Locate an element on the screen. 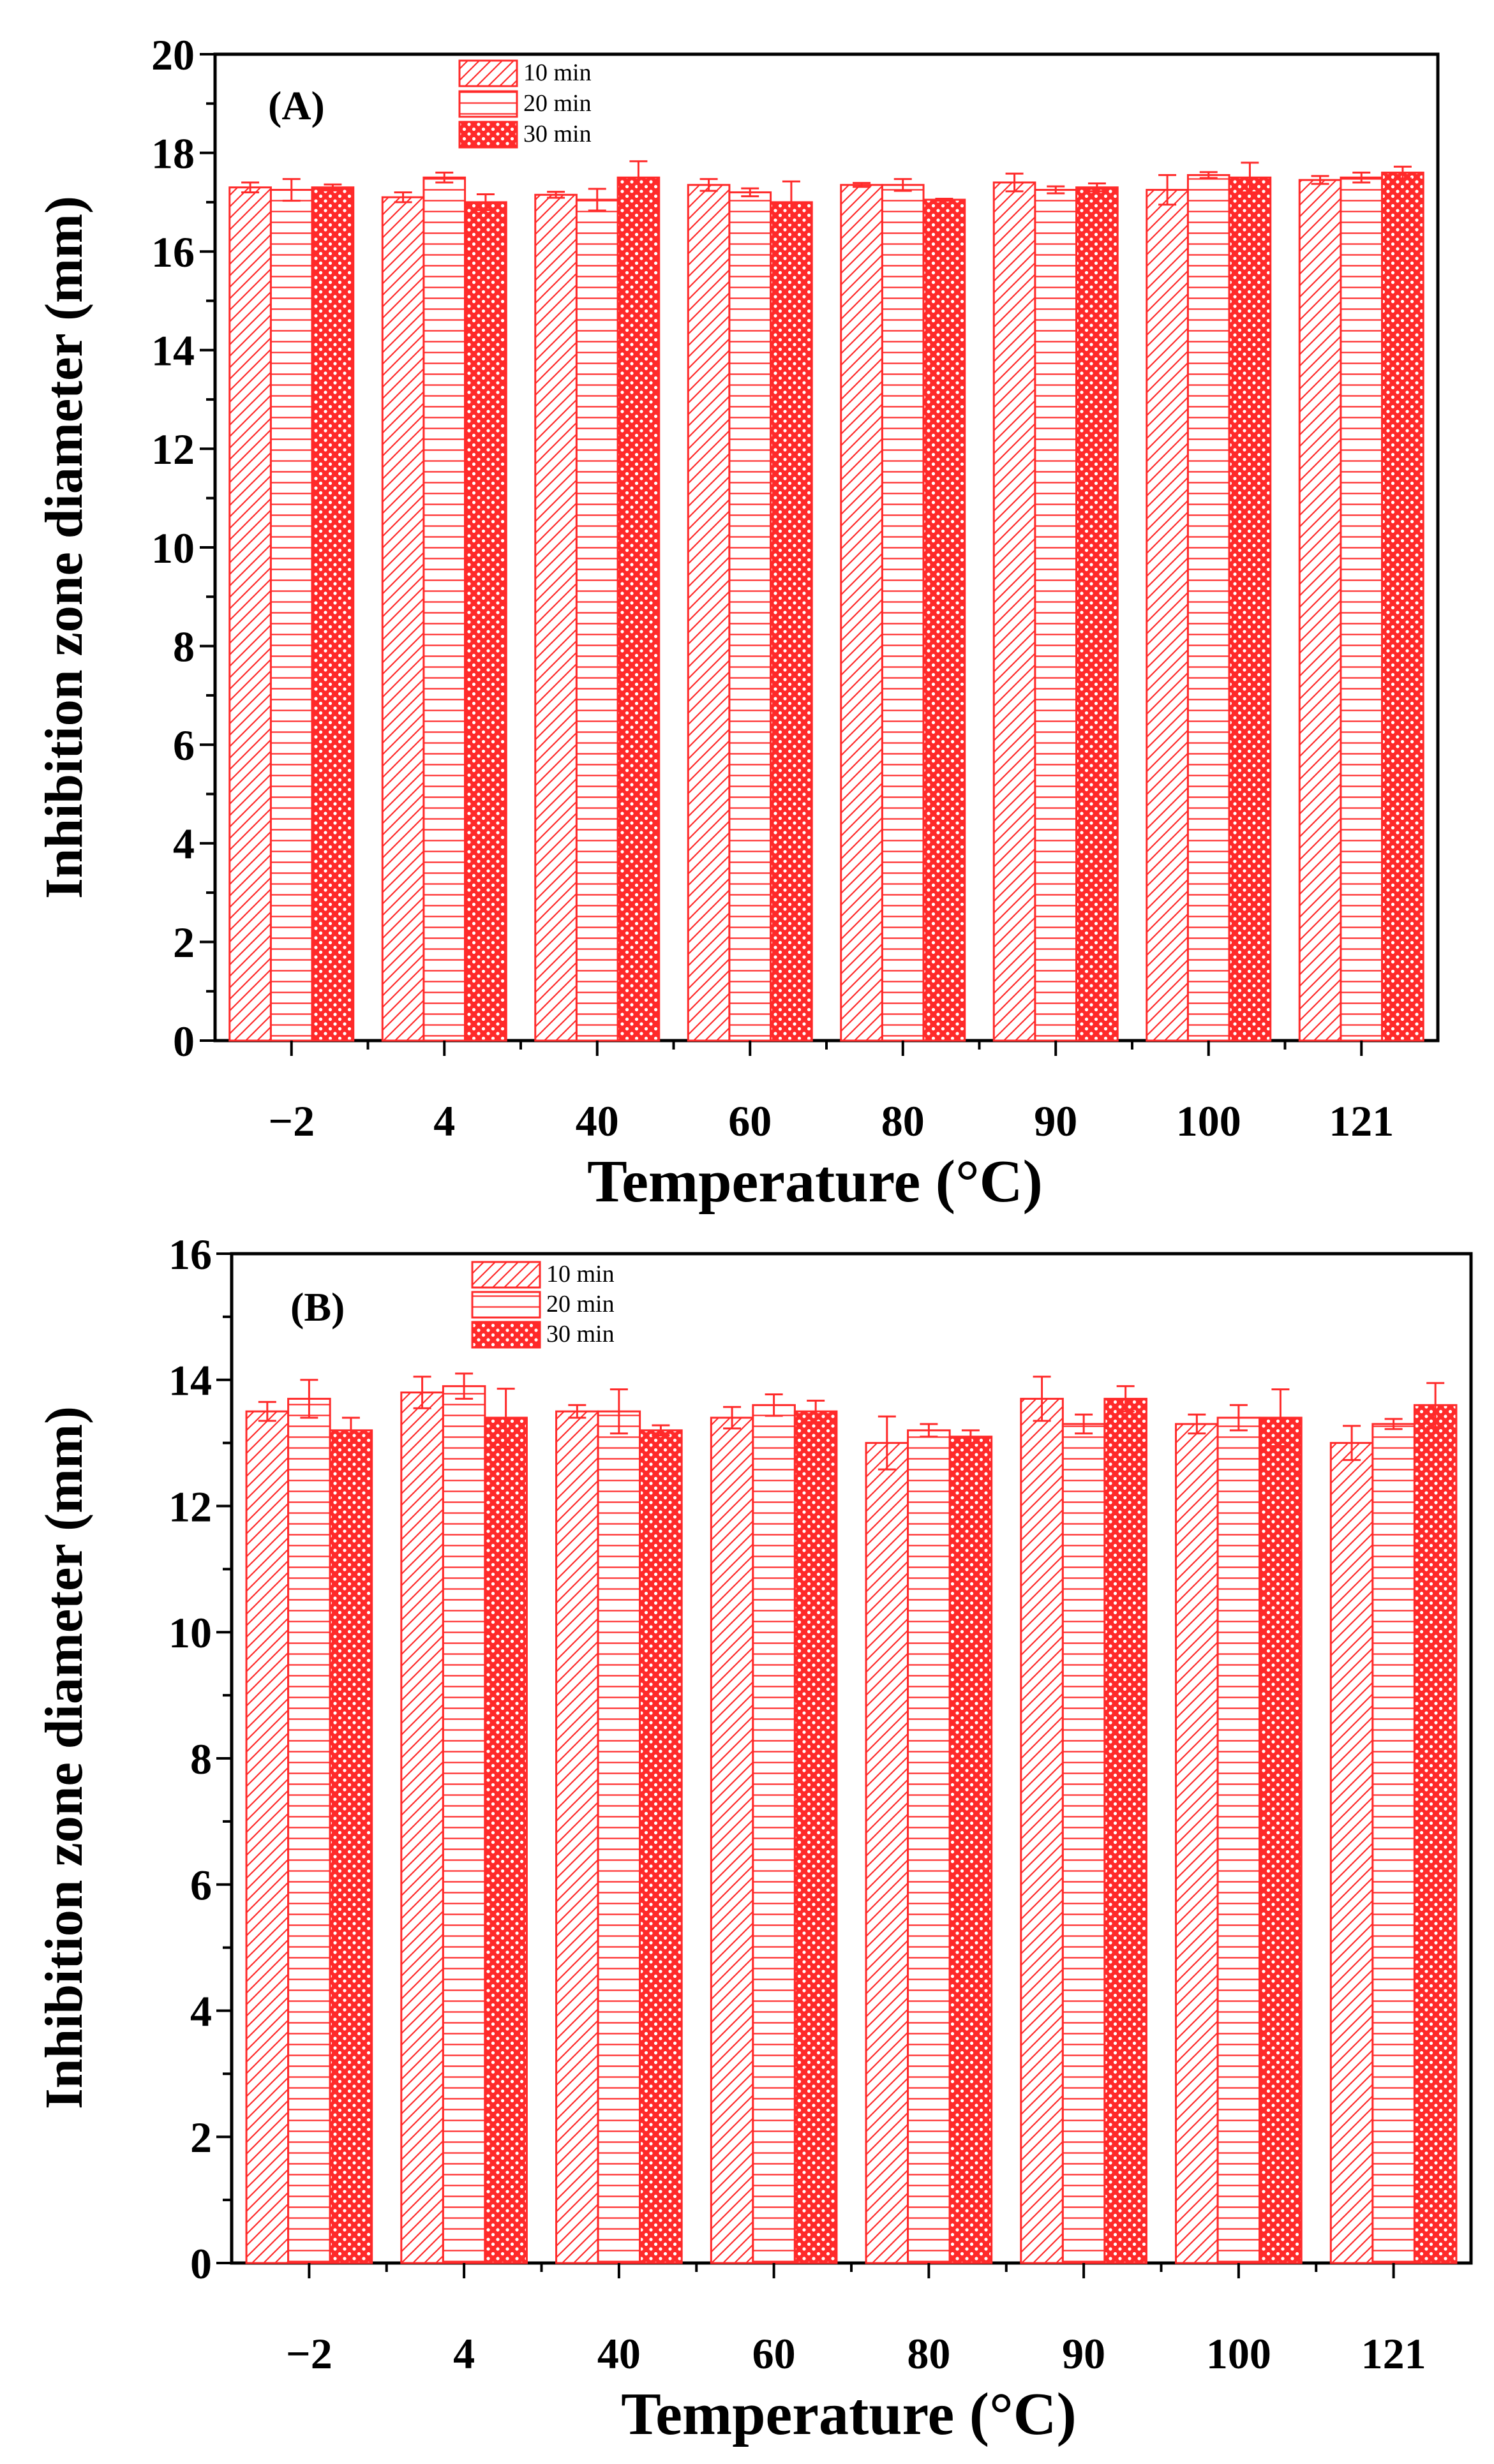 This screenshot has width=1494, height=2464. x-axis: −2 4 40 60 80 90 100 121 is located at coordinates (831, 1093).